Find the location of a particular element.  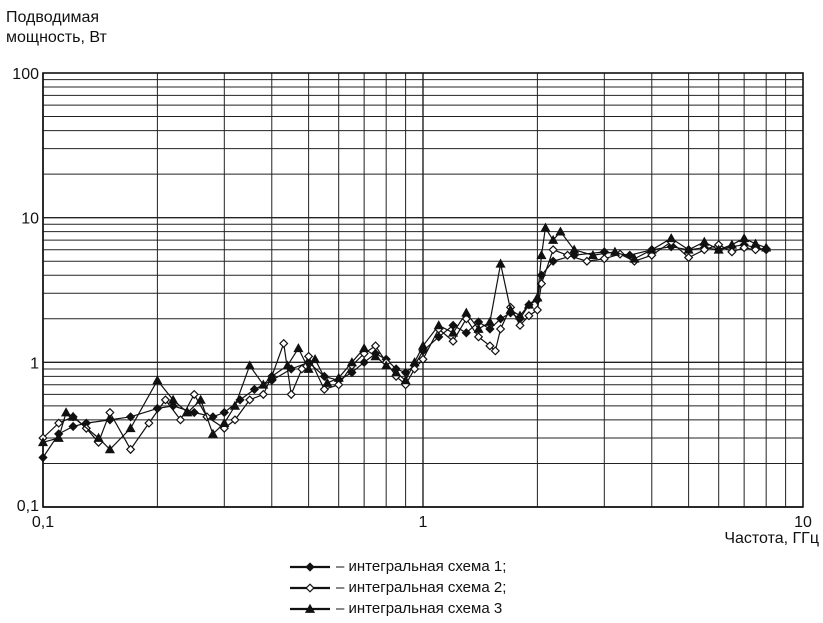

legend-label-series-3: – интегральная схема 3 is located at coordinates (419, 608).